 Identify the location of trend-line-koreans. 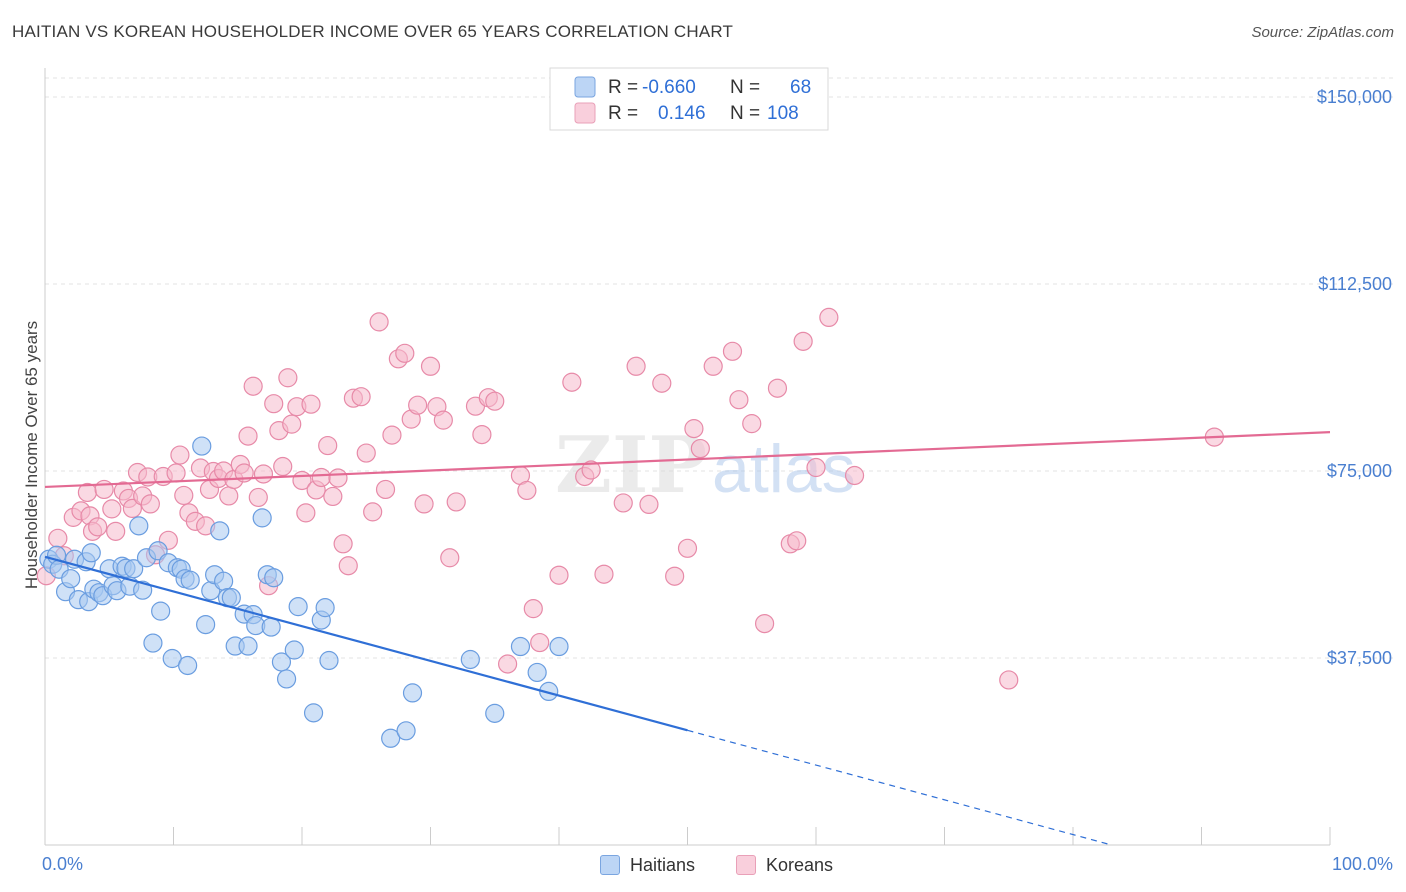
(687, 460).